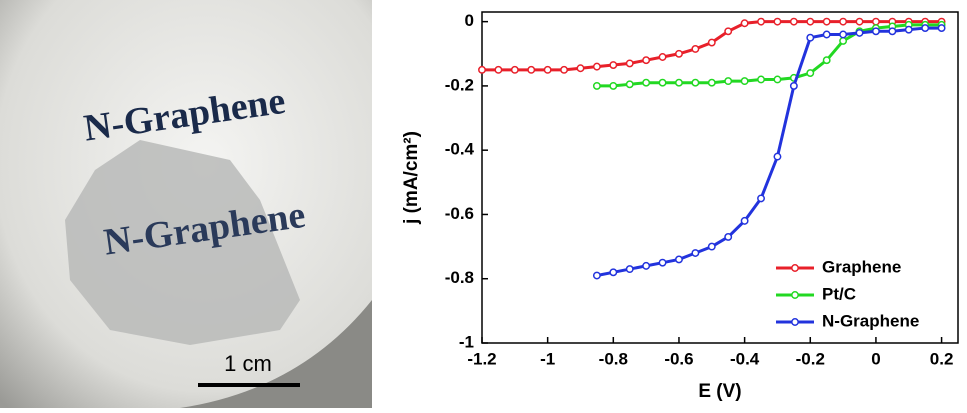  Describe the element at coordinates (678, 358) in the screenshot. I see `x-tick-label: -0.6` at that location.